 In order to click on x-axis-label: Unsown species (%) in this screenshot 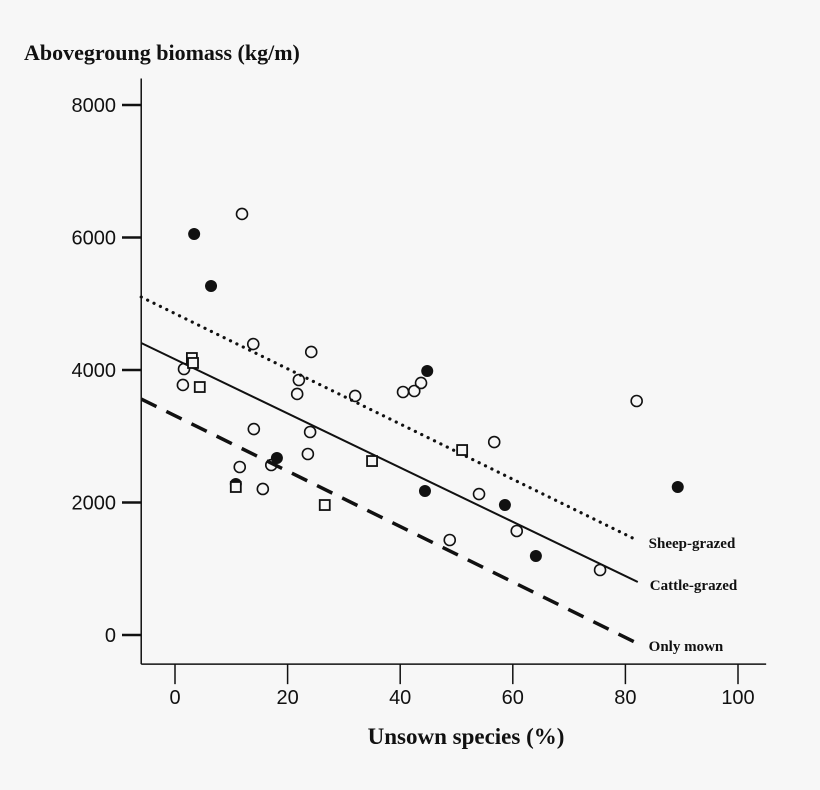, I will do `click(466, 736)`.